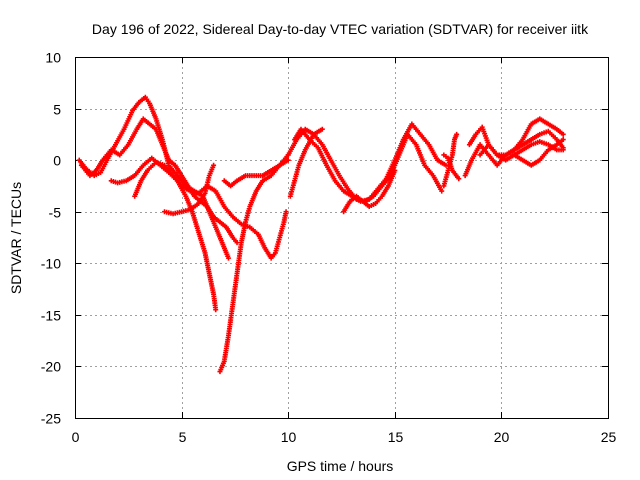  What do you see at coordinates (51, 367) in the screenshot?
I see `y-tick-label: -20` at bounding box center [51, 367].